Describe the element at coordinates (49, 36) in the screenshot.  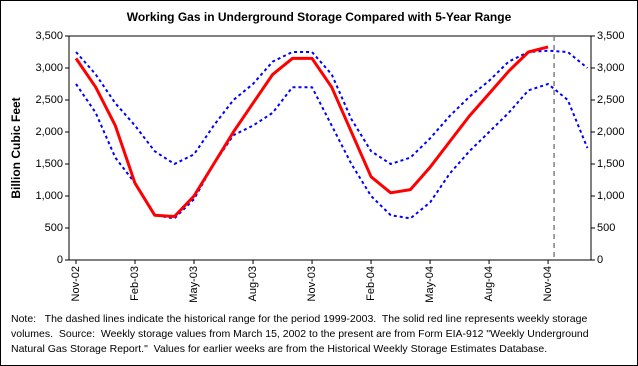
I see `y-tick-label: 3,500` at that location.